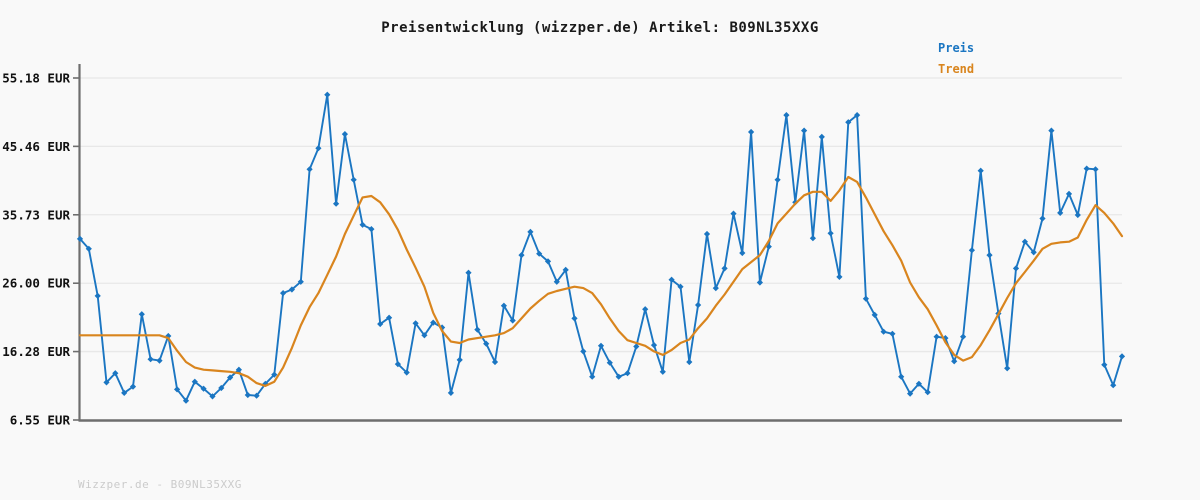 Image resolution: width=1200 pixels, height=500 pixels. I want to click on legend-item-trend: Trend, so click(956, 69).